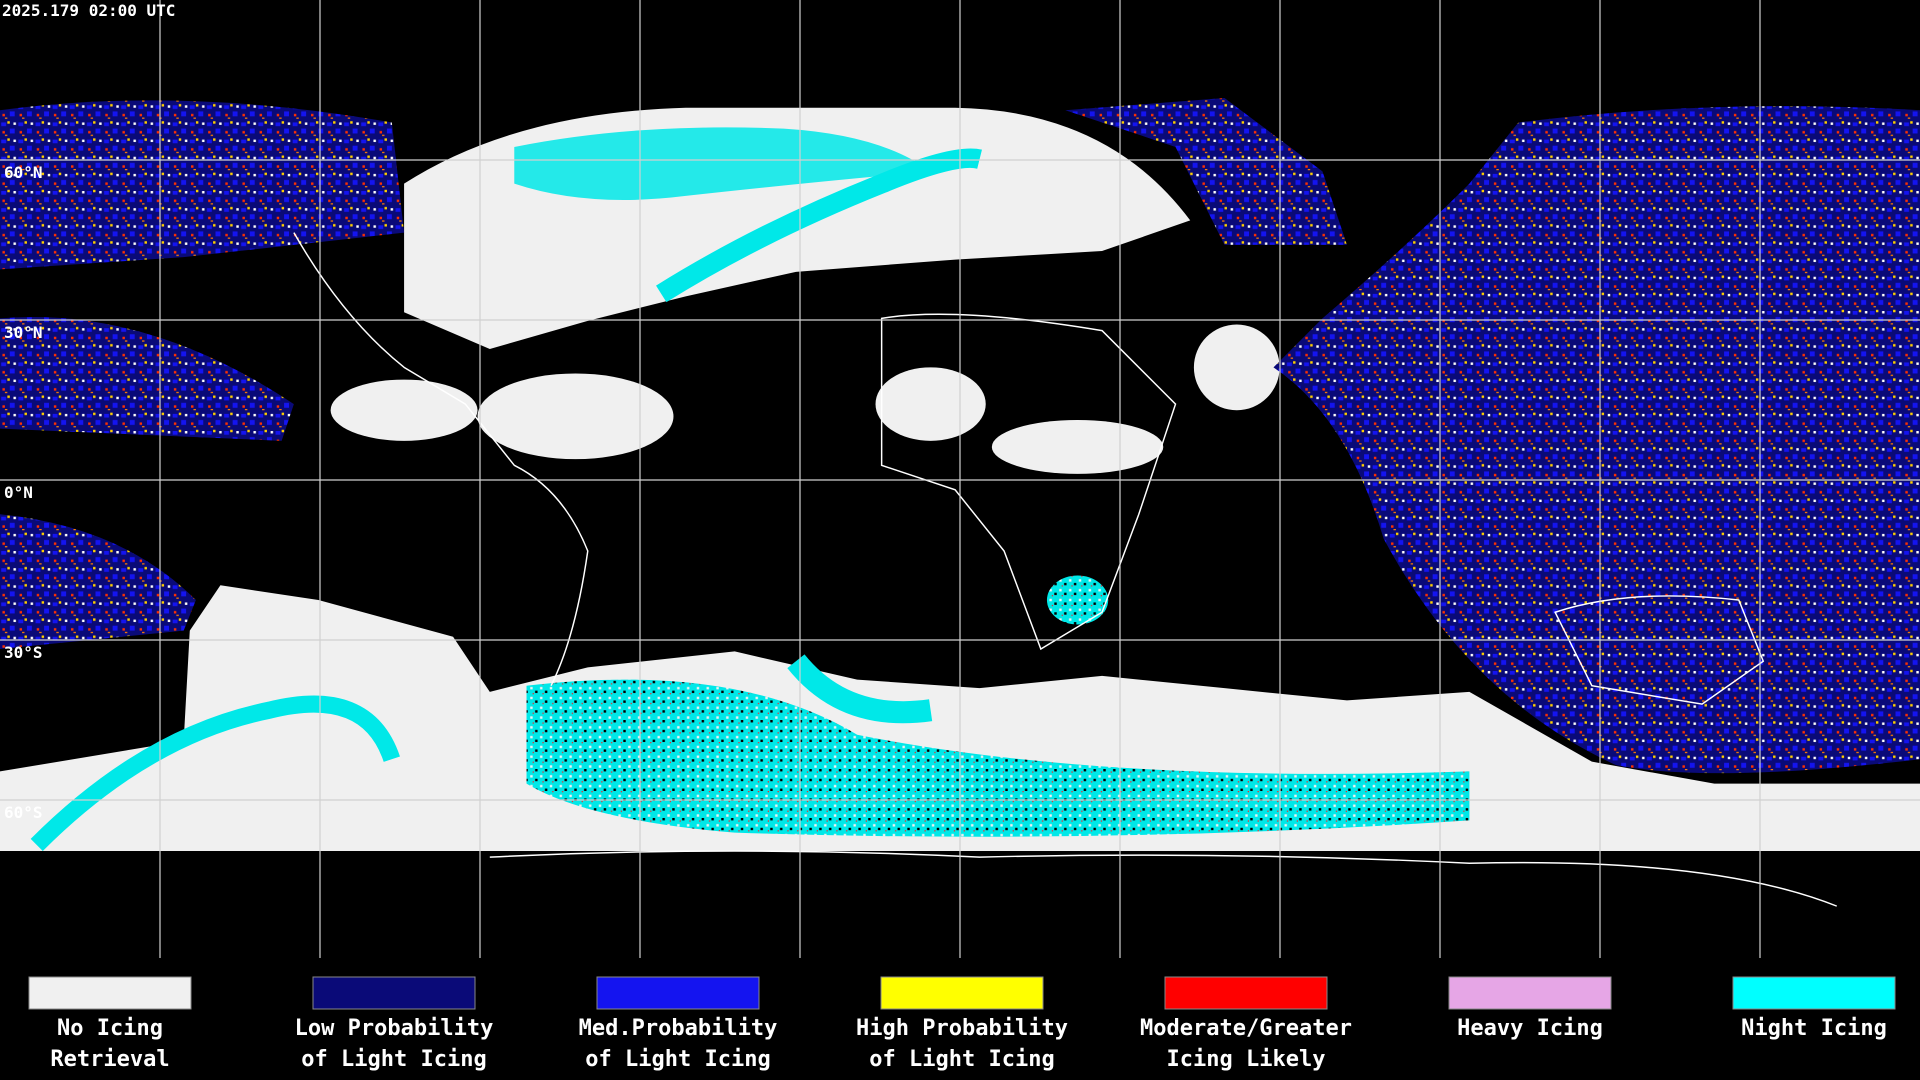  What do you see at coordinates (88, 10) in the screenshot?
I see `timestamp: 2025.179 02:00 UTC` at bounding box center [88, 10].